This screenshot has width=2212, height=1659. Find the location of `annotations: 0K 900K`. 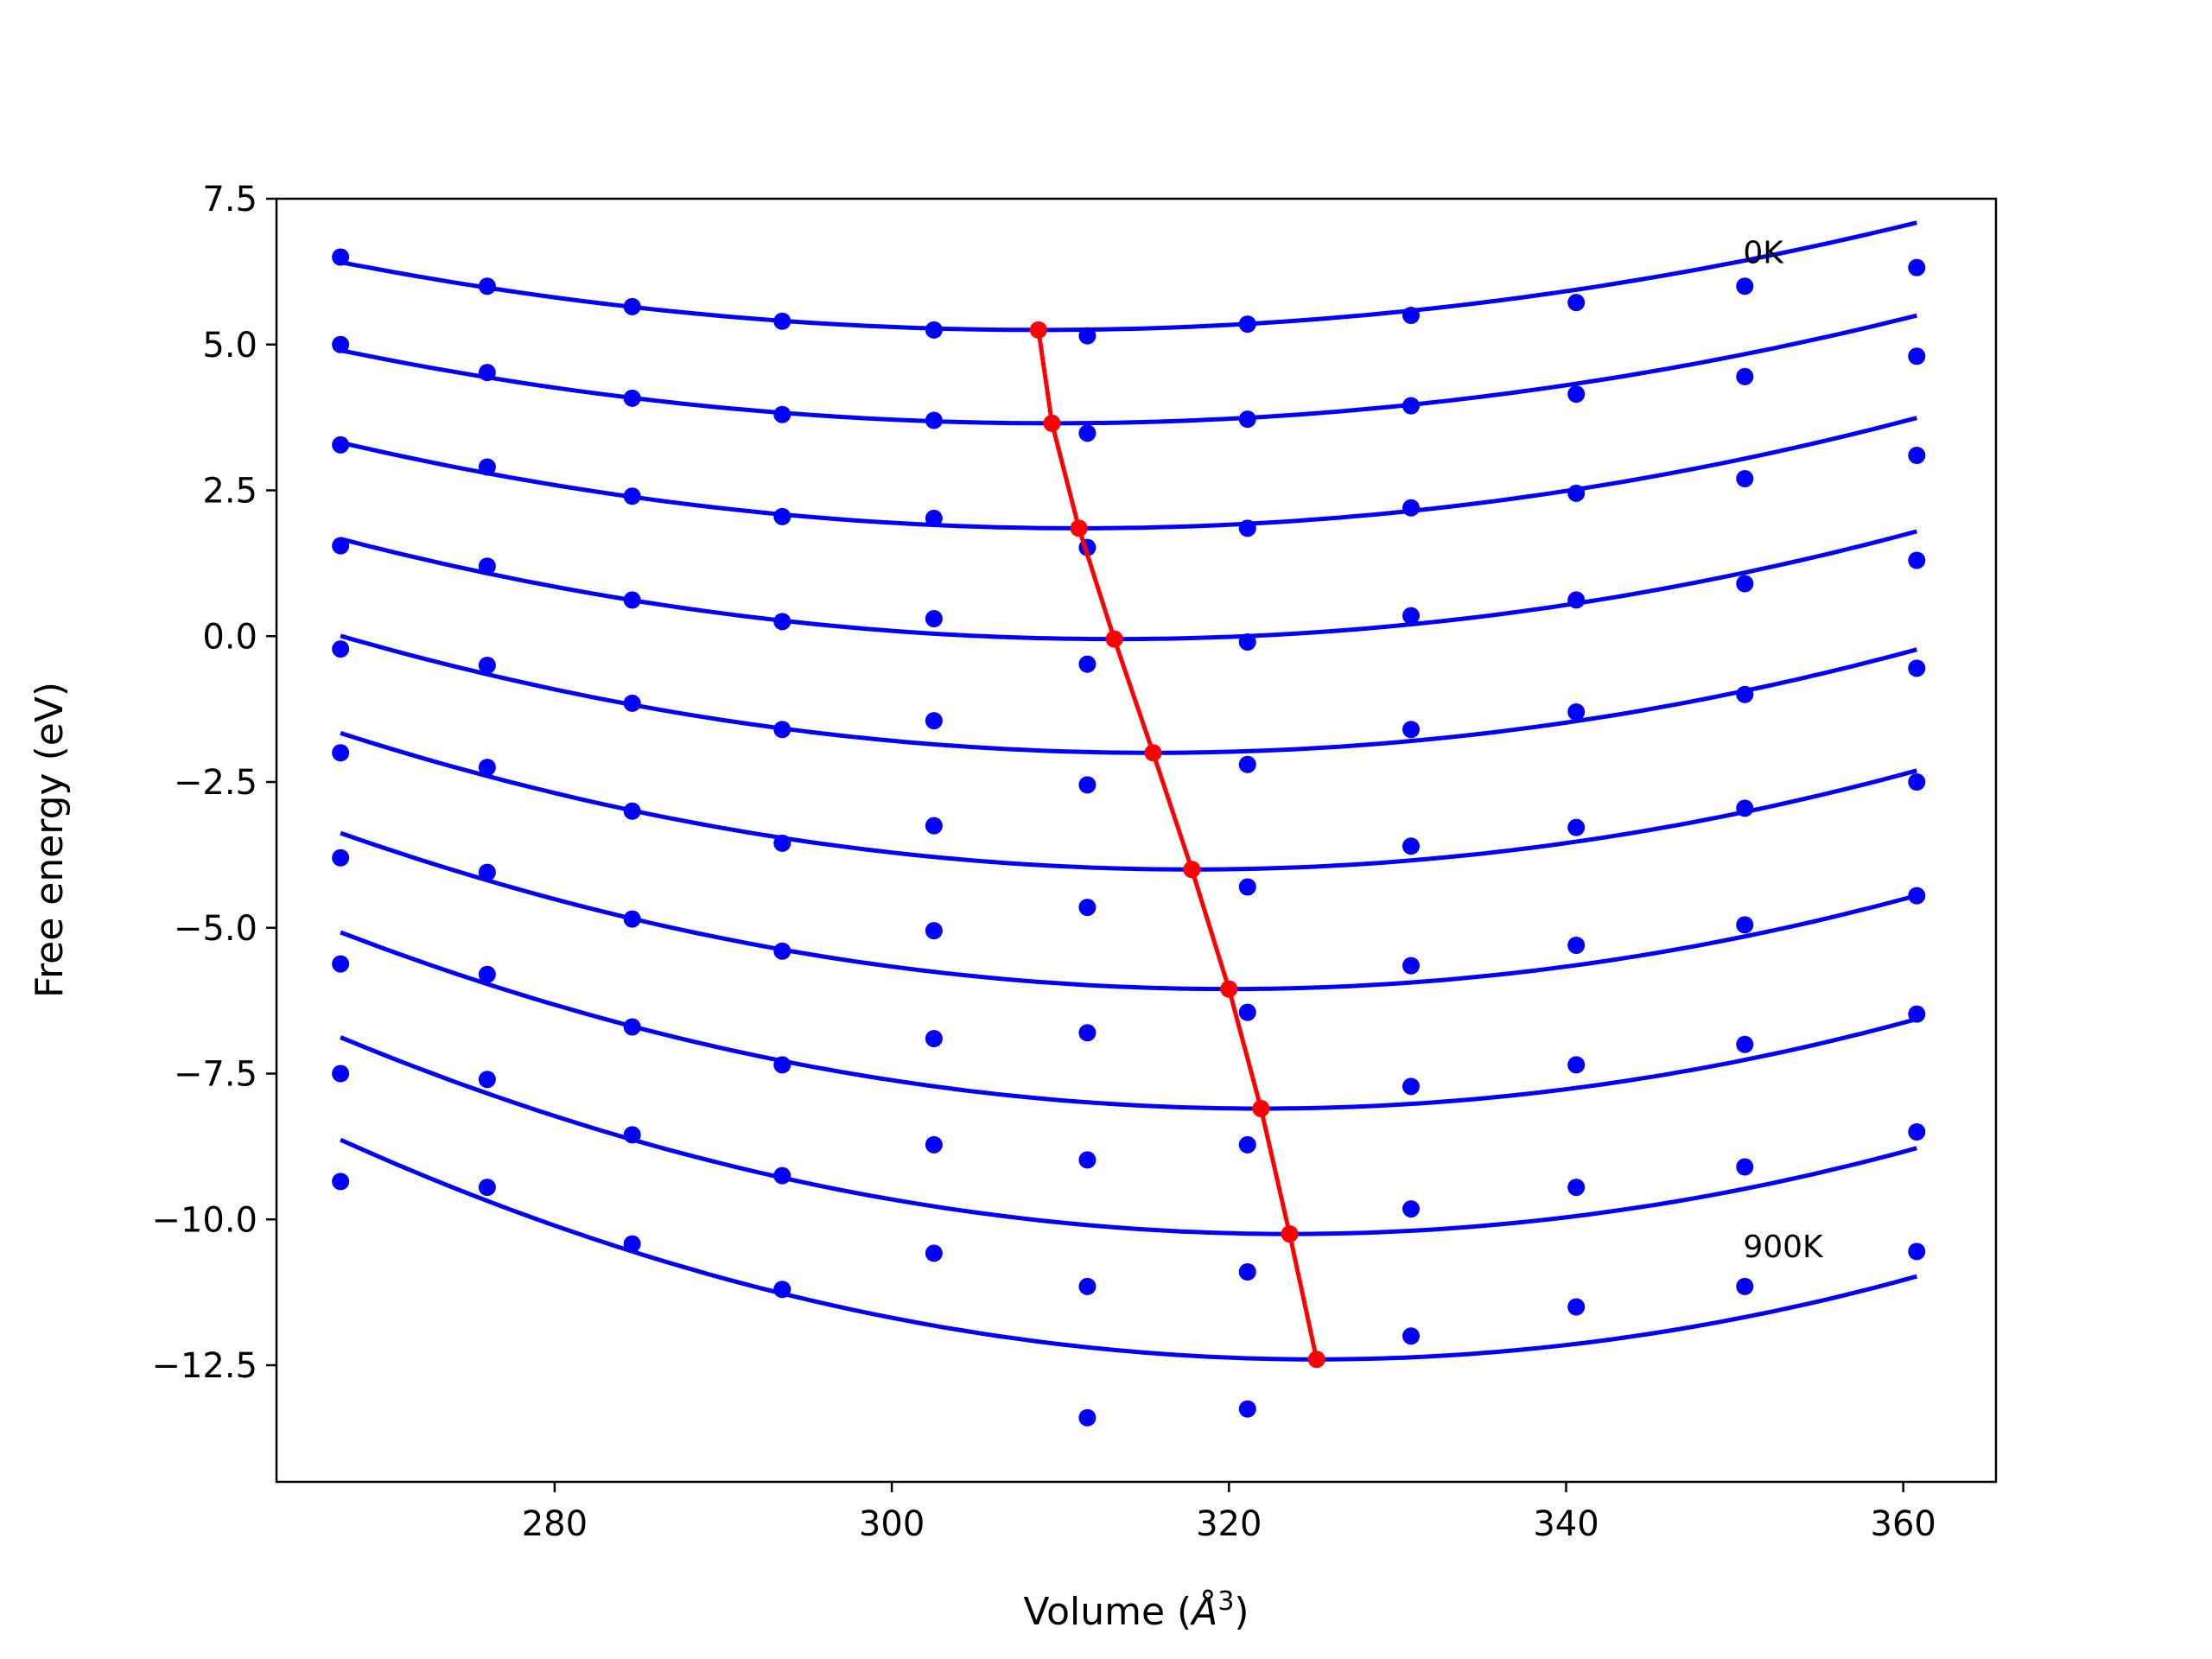

annotations: 0K 900K is located at coordinates (1784, 750).